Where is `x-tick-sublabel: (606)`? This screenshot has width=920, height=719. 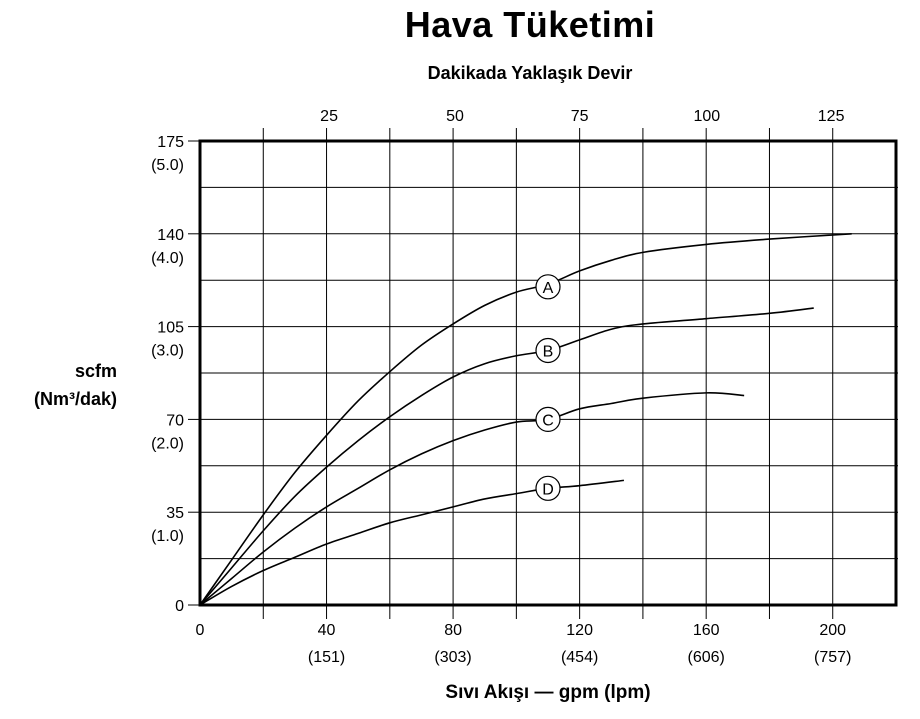
x-tick-sublabel: (606) is located at coordinates (706, 657).